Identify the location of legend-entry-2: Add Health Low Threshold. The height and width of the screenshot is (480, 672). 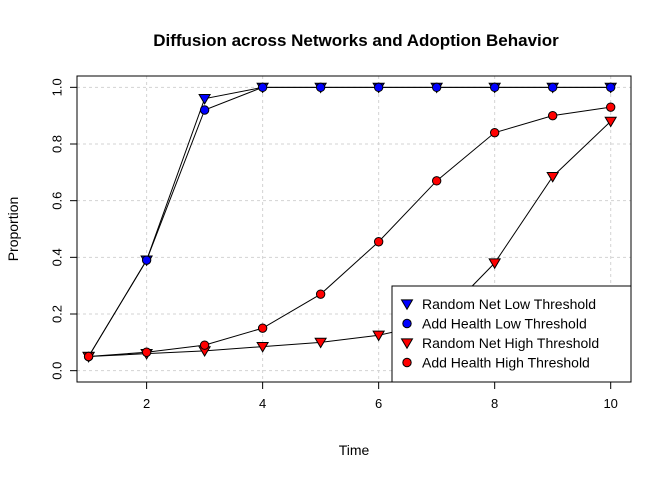
(504, 324).